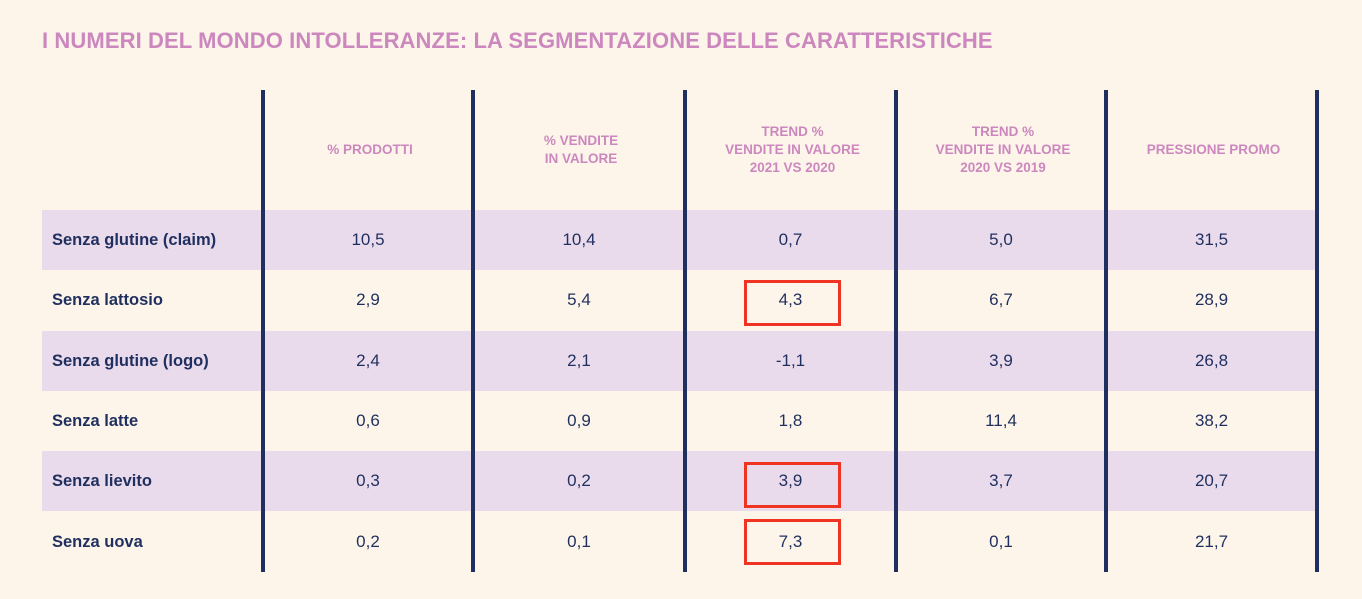 The image size is (1362, 599). I want to click on column-header-pct-products: % PRODOTTI, so click(370, 149).